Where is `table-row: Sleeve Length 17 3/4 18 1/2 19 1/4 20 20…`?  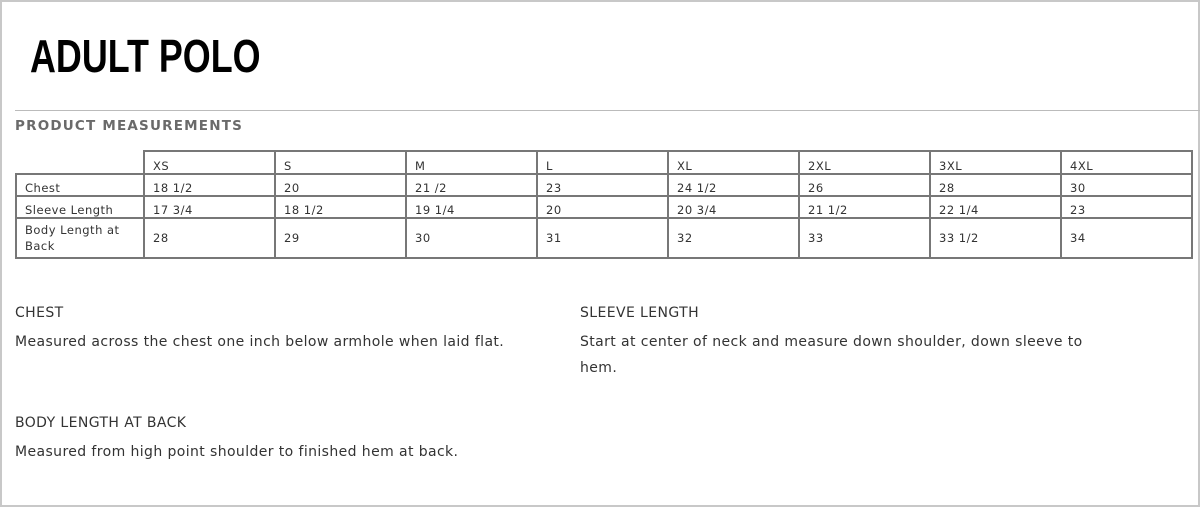
table-row: Sleeve Length 17 3/4 18 1/2 19 1/4 20 20… is located at coordinates (604, 207).